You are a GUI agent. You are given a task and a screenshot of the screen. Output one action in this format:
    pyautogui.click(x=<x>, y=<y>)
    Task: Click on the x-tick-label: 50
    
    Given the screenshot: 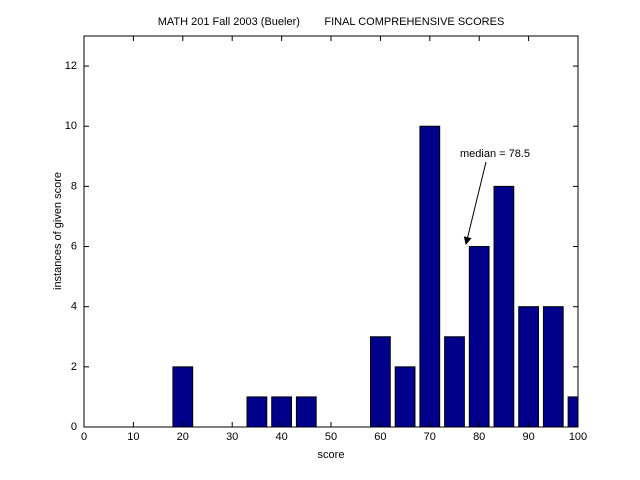 What is the action you would take?
    pyautogui.click(x=331, y=437)
    